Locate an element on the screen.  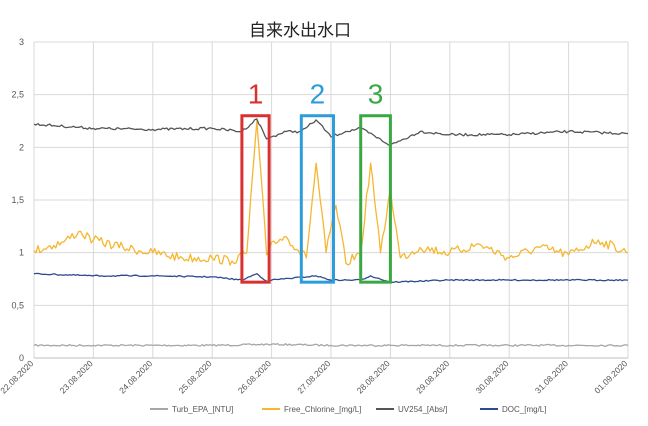
y-tick-label: 1,5 is located at coordinates (17, 200).